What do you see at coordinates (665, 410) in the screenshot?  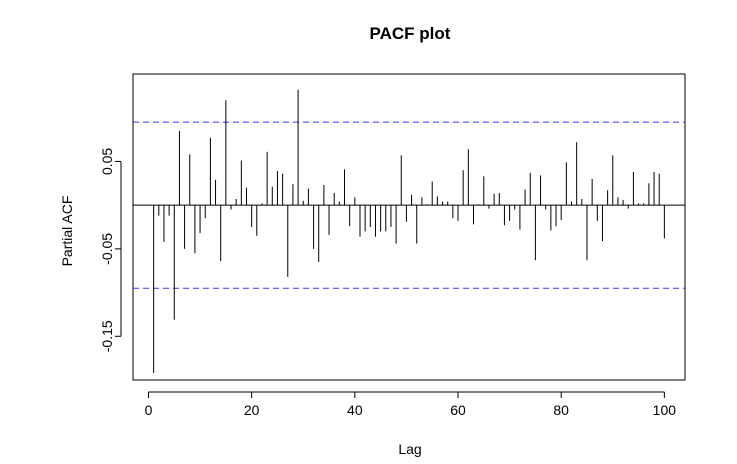 I see `x-tick-label: 100` at bounding box center [665, 410].